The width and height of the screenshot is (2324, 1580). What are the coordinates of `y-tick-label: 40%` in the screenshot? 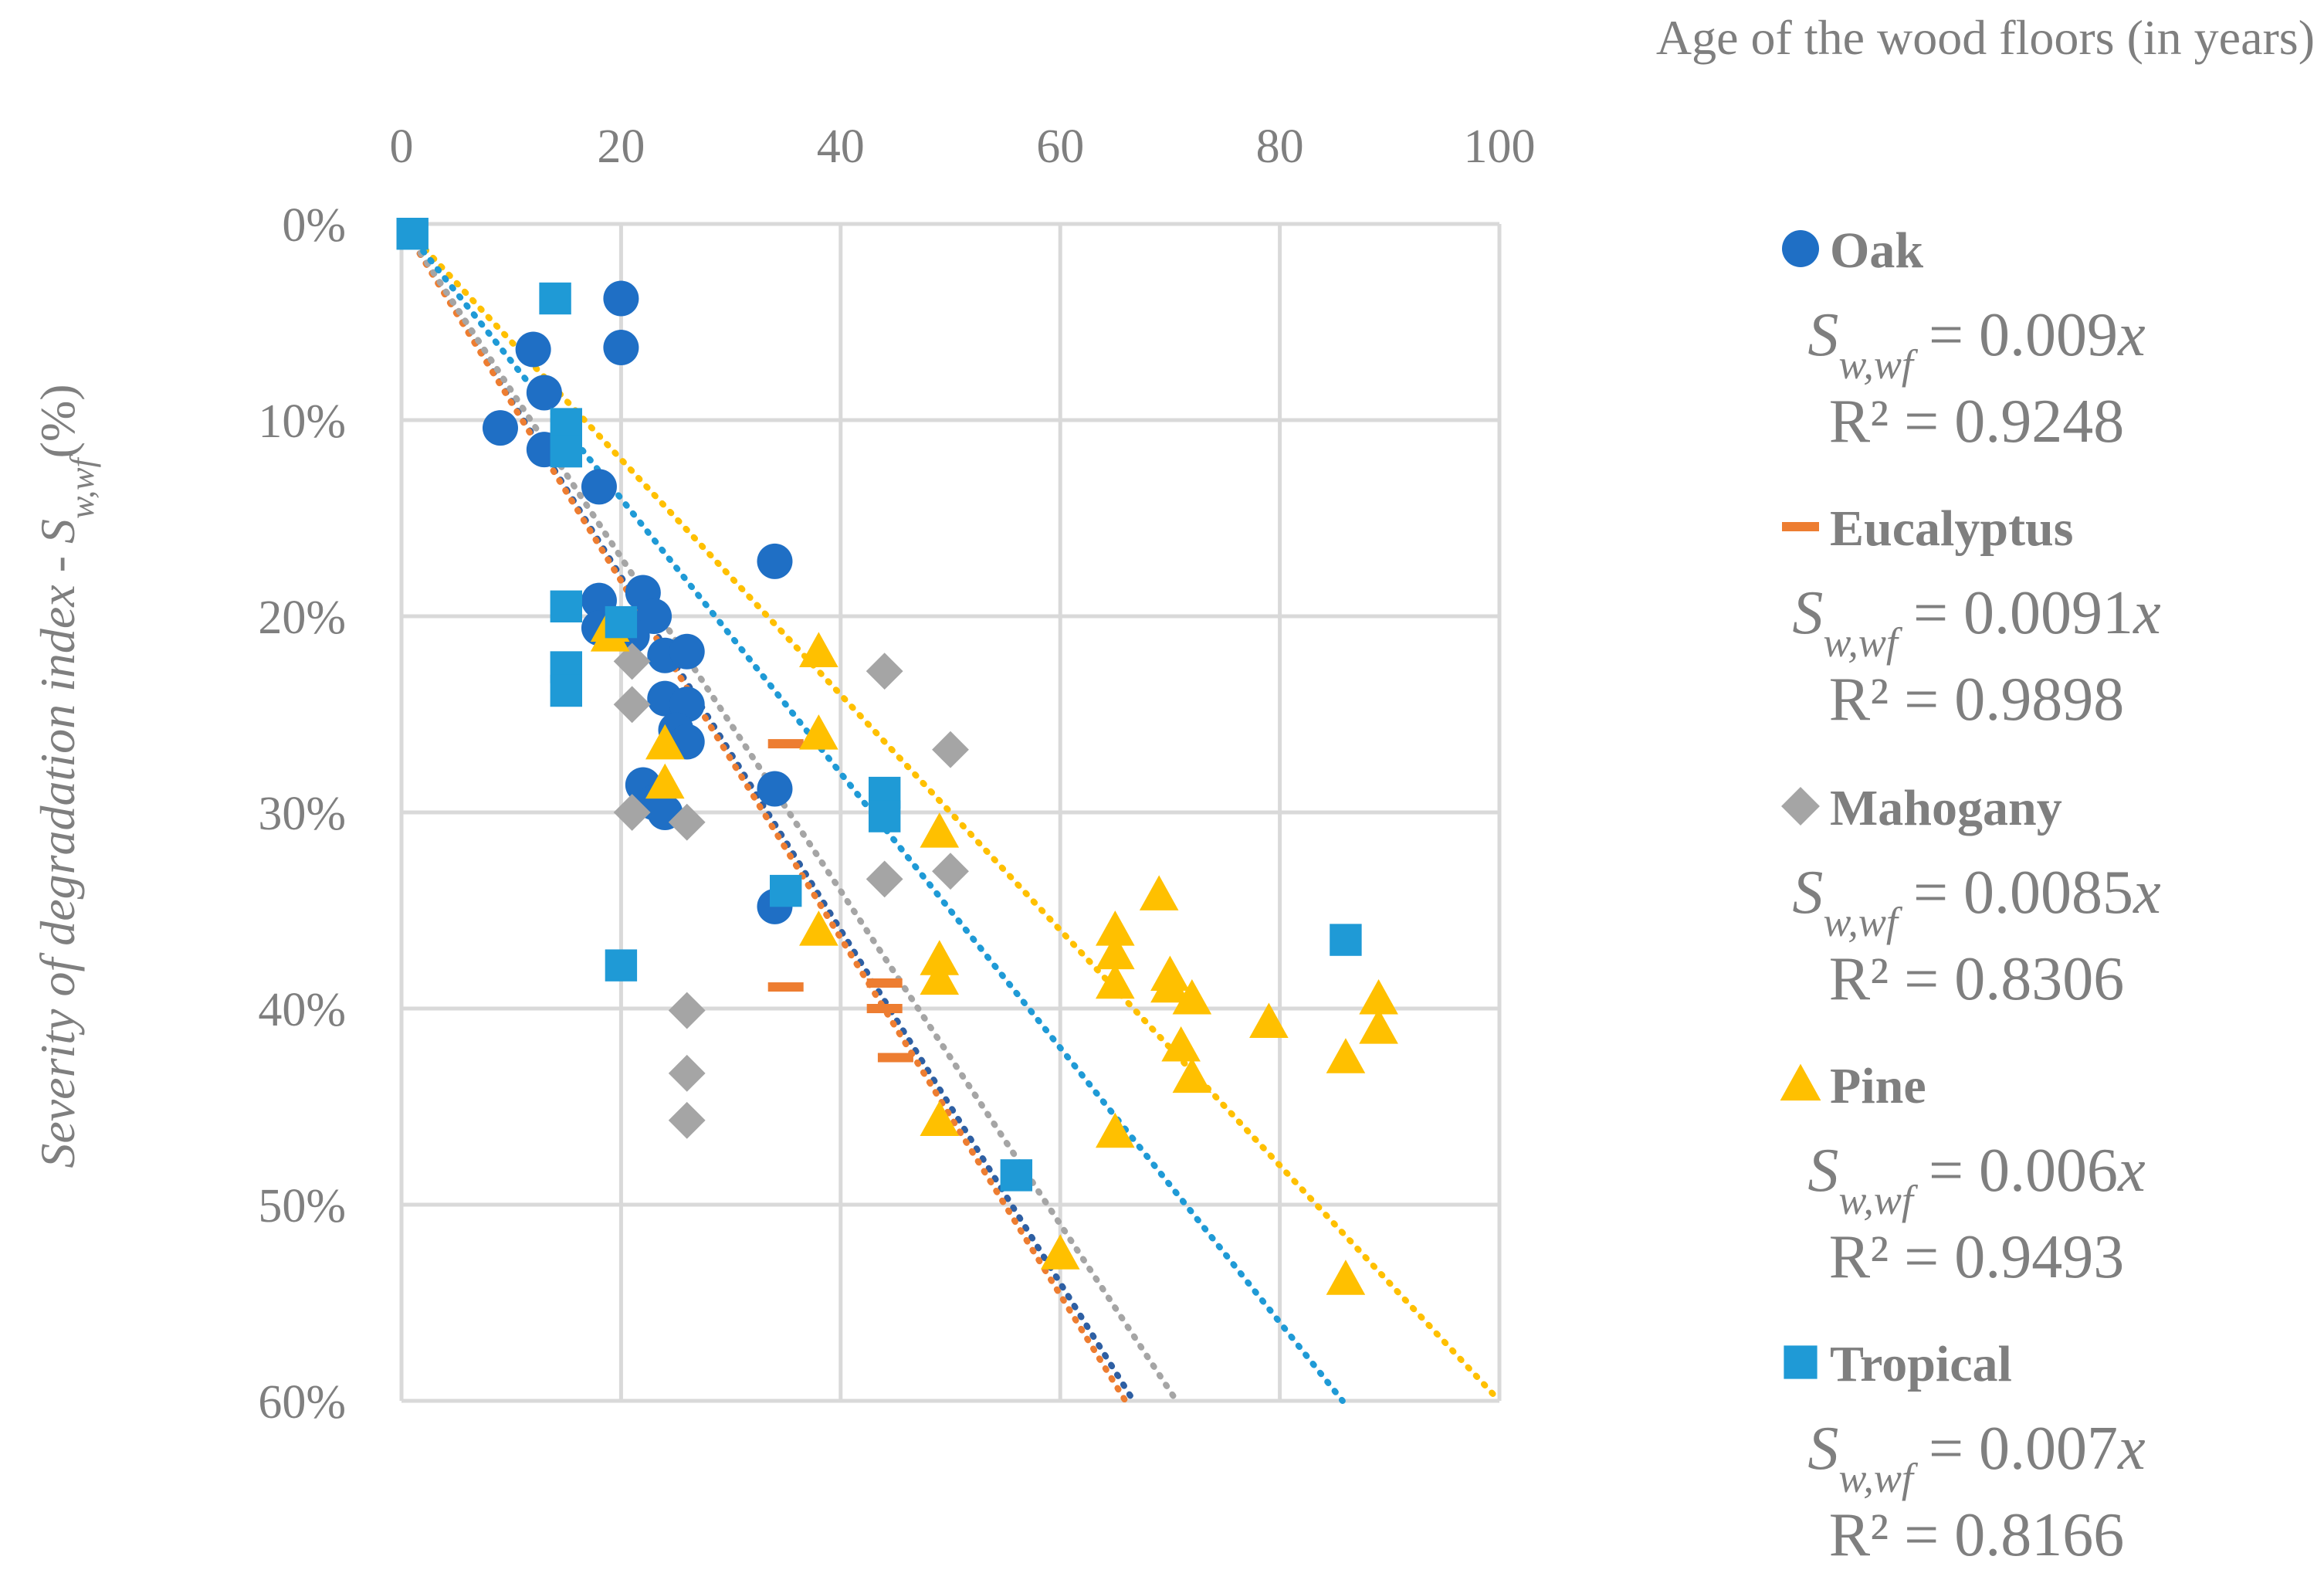 It's located at (302, 1010).